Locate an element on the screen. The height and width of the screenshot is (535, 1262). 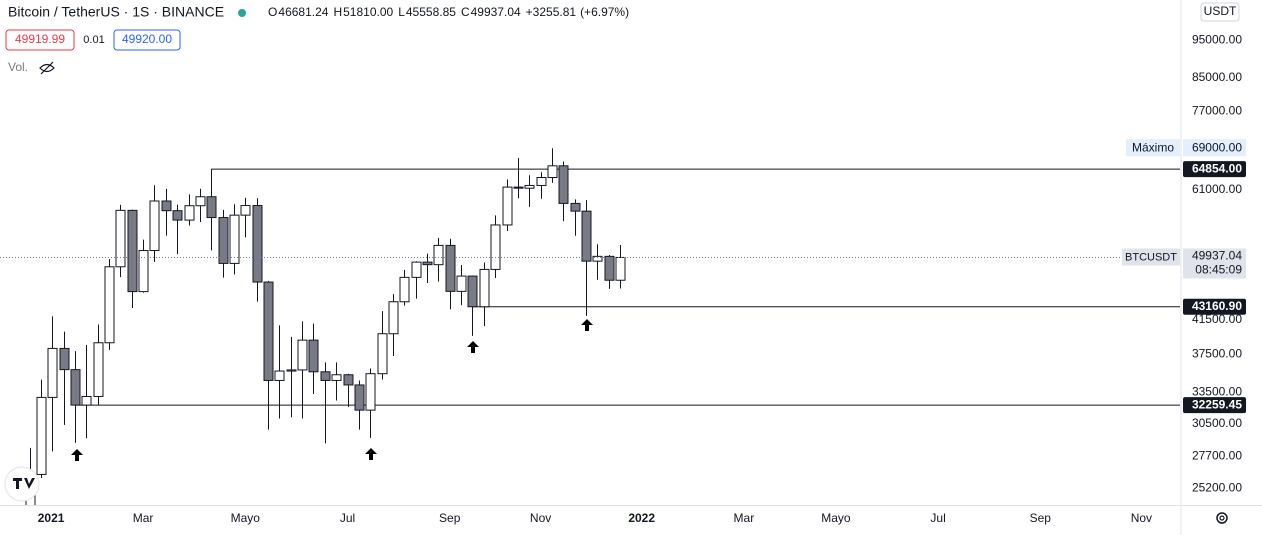
y-tick-label: 41500.00 is located at coordinates (1217, 319).